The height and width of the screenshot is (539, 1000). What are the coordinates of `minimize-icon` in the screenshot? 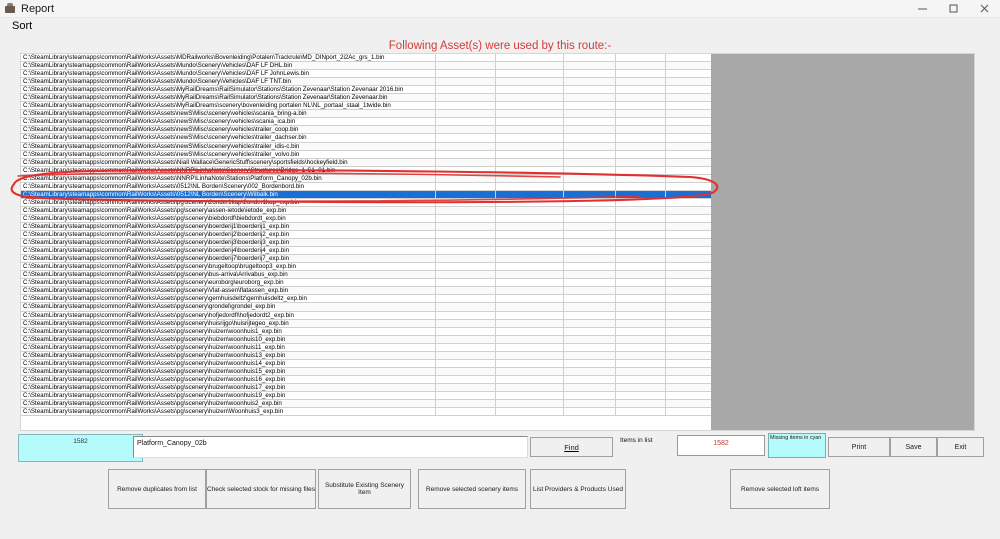 It's located at (922, 8).